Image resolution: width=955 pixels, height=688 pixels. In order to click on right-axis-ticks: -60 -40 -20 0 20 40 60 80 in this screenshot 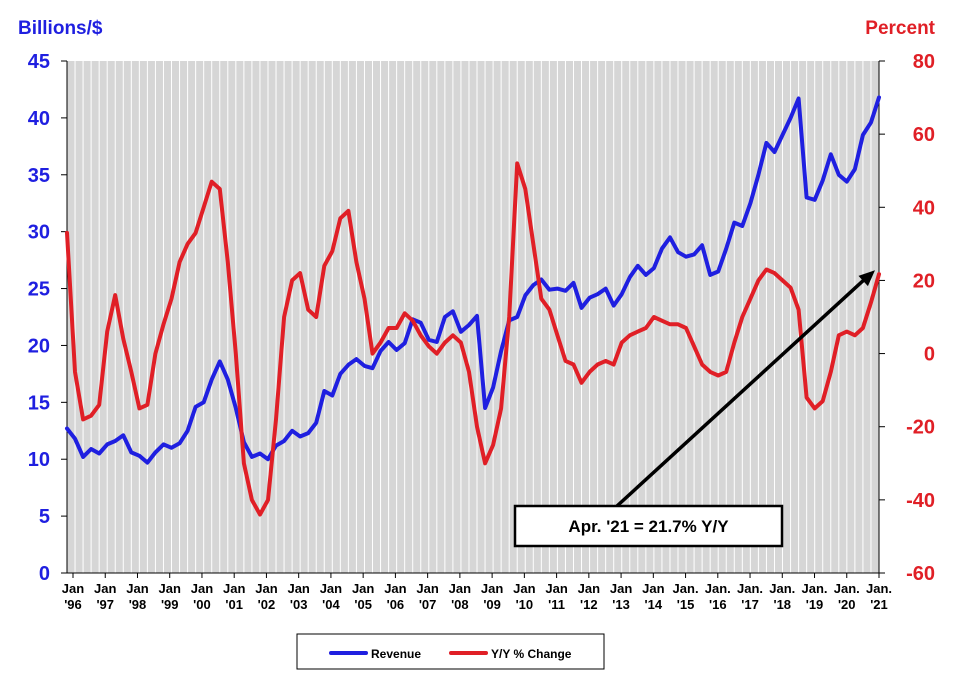, I will do `click(907, 318)`.